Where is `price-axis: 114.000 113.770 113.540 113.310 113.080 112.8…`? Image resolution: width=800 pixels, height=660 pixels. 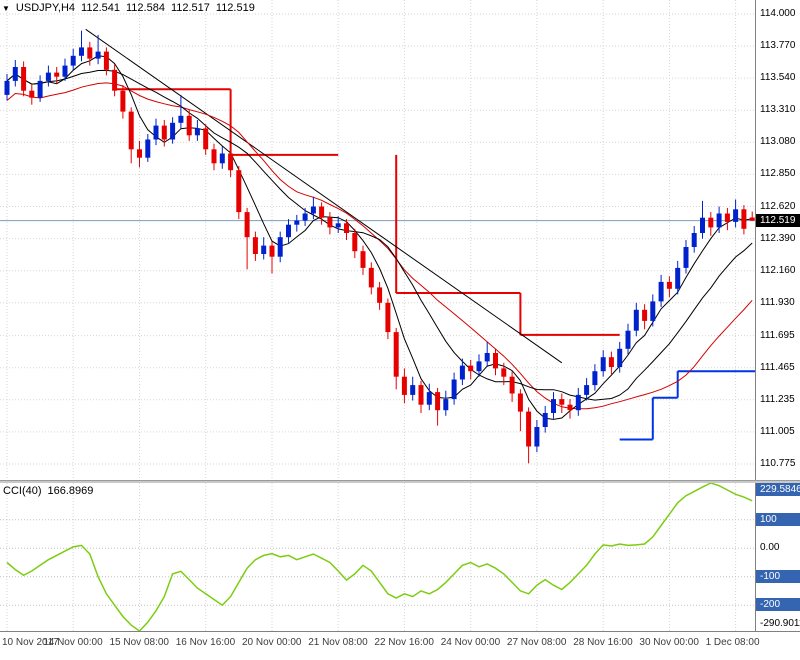
price-axis: 114.000 113.770 113.540 113.310 113.080 112.8… is located at coordinates (777, 240).